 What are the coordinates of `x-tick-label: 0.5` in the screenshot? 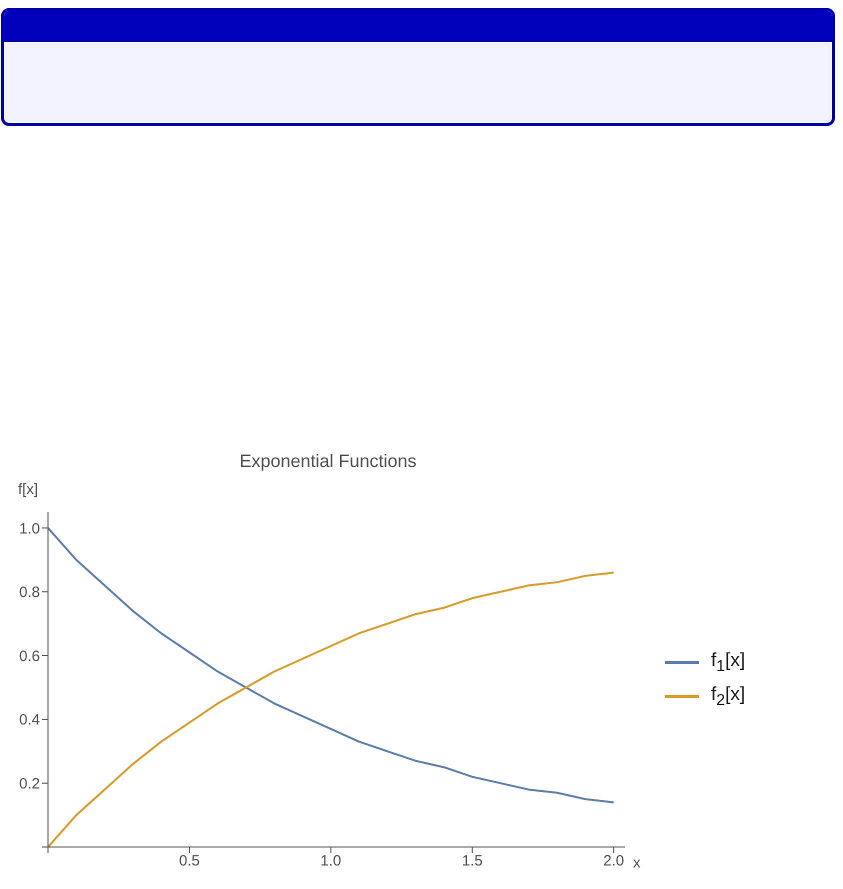 It's located at (189, 861).